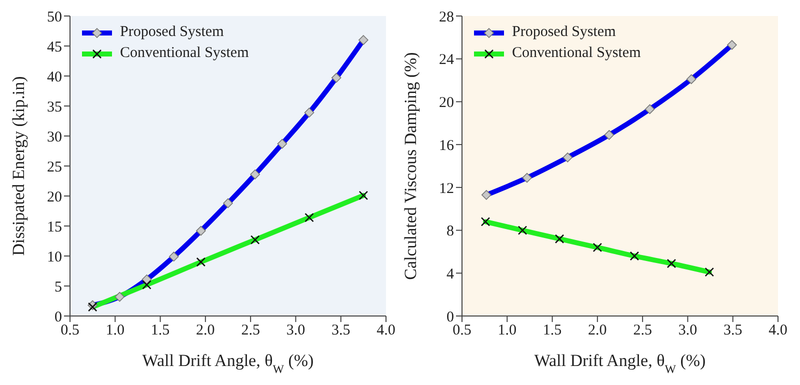  I want to click on y-tick-label: 40, so click(54, 77).